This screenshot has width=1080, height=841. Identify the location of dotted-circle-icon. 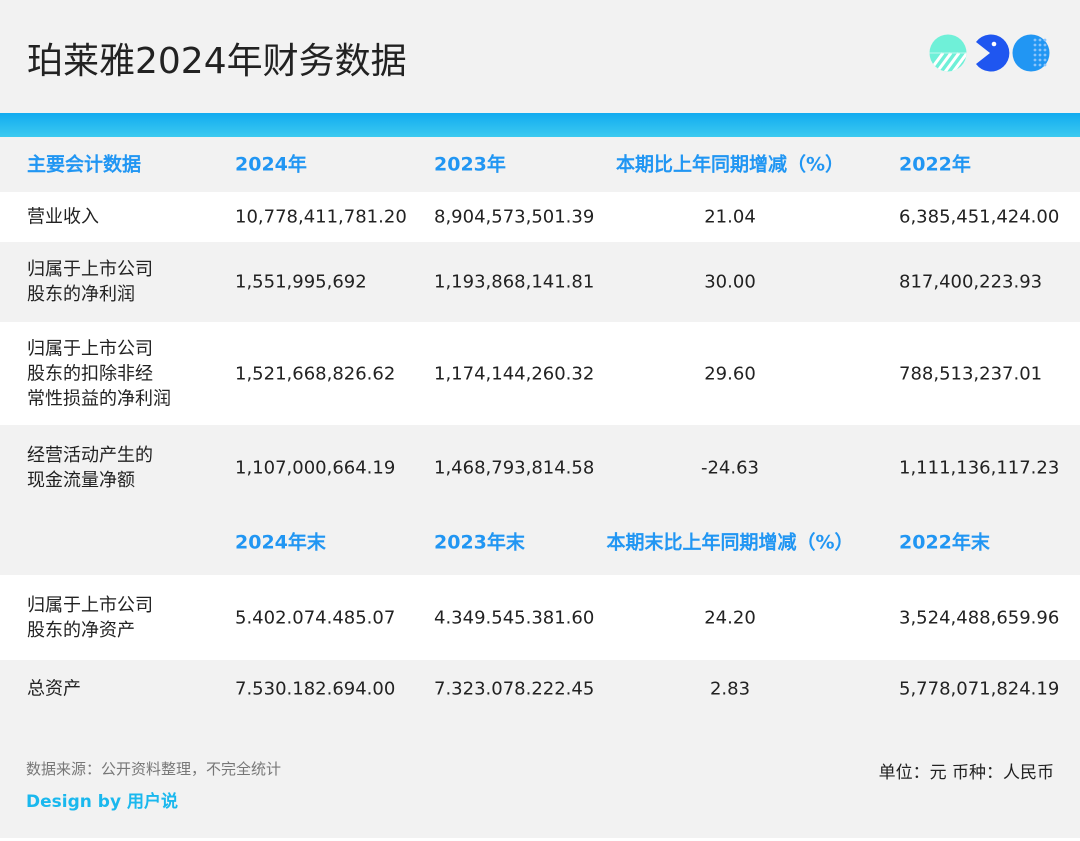
(1031, 53).